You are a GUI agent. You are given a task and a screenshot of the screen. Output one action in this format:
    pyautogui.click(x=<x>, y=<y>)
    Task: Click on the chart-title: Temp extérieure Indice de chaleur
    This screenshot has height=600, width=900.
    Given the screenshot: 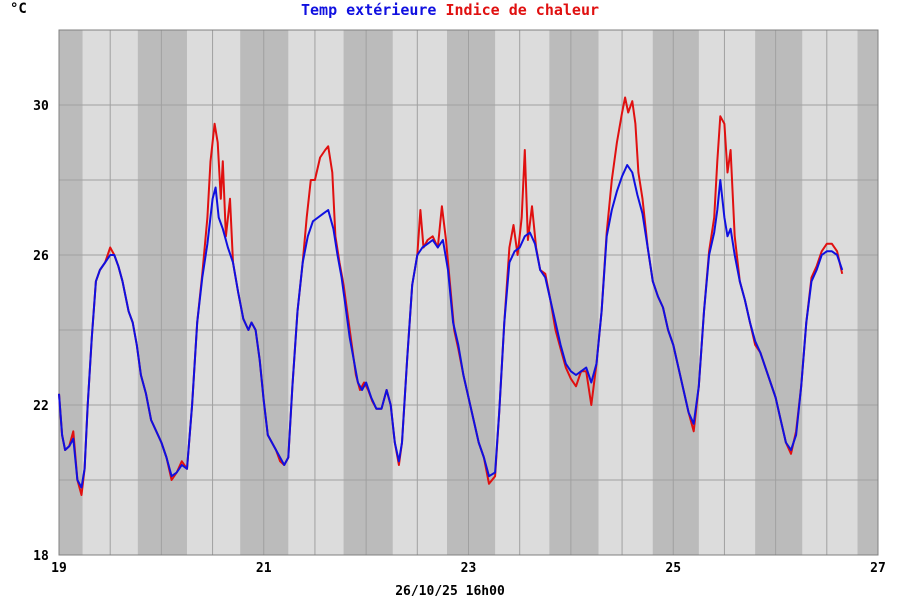 What is the action you would take?
    pyautogui.click(x=450, y=10)
    